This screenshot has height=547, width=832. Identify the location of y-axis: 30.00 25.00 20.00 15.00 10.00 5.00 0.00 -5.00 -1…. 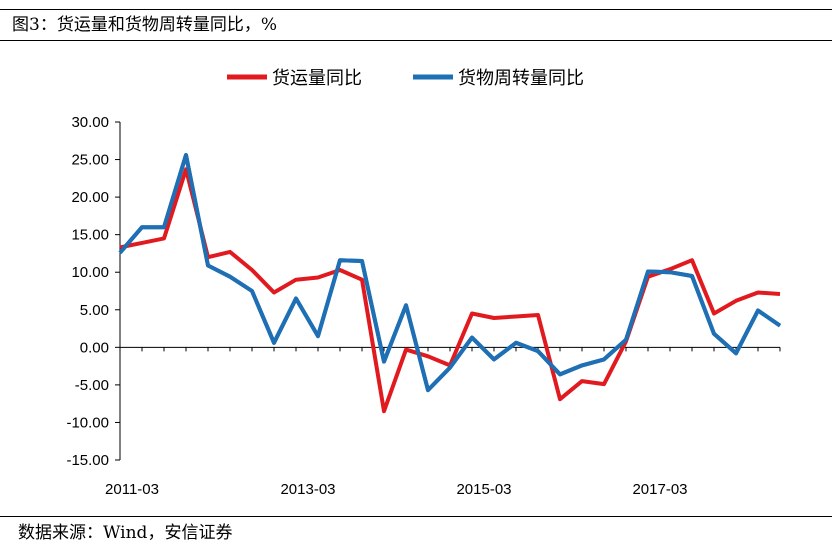
(93, 291).